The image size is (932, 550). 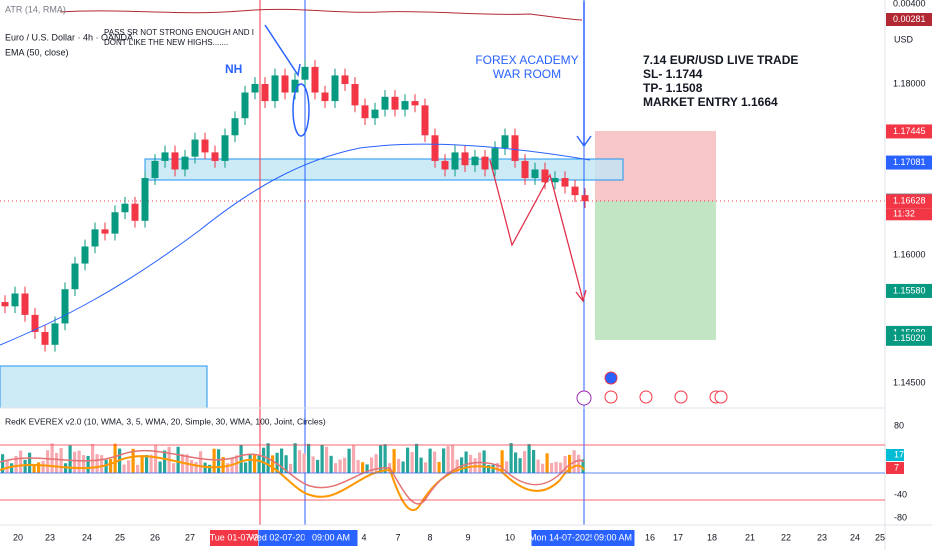 What do you see at coordinates (301, 110) in the screenshot?
I see `highlight` at bounding box center [301, 110].